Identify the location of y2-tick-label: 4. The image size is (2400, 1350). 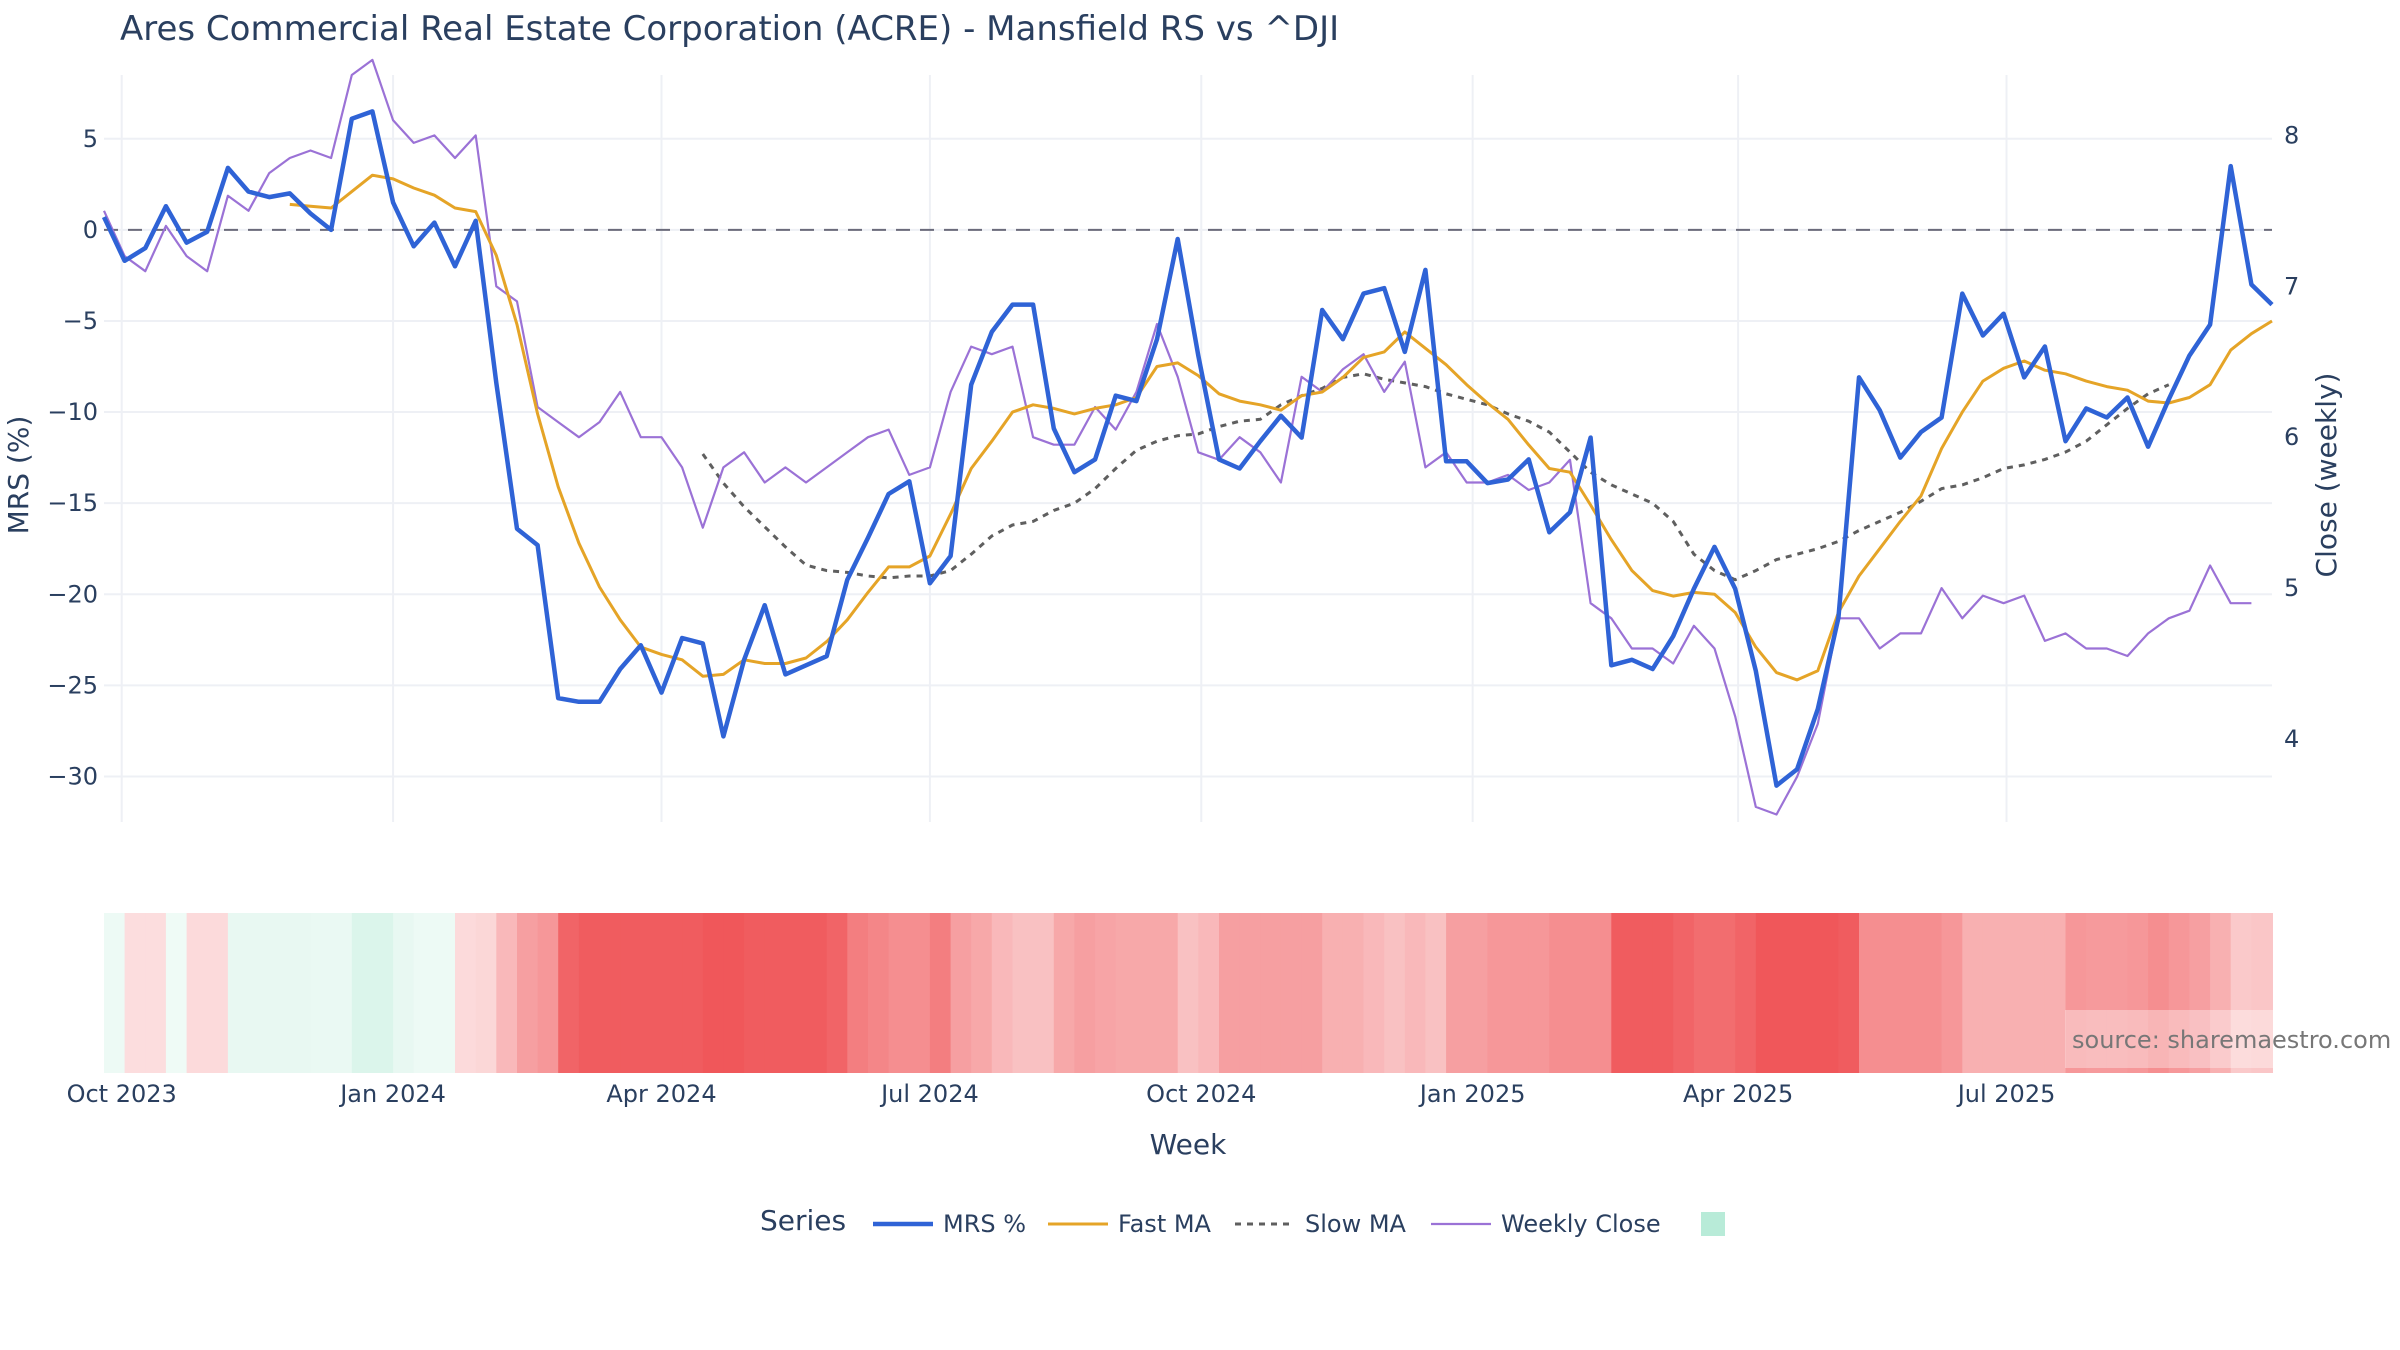
(2291, 739).